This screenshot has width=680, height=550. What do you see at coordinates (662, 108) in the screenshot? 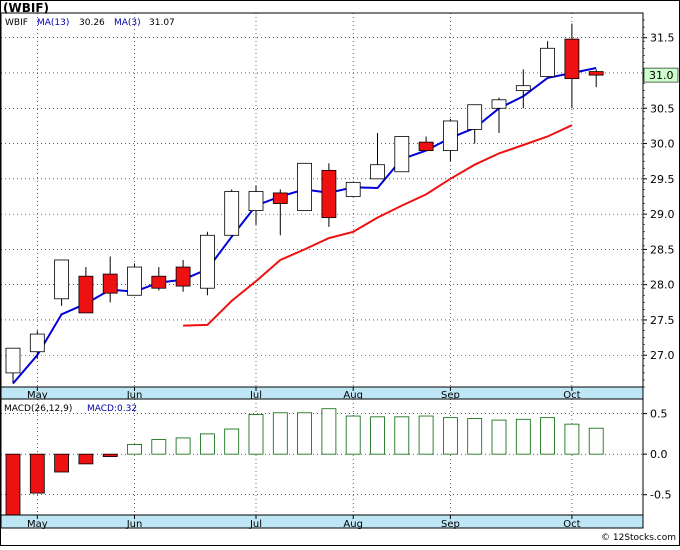
I see `price-ytick-label: 30.5` at bounding box center [662, 108].